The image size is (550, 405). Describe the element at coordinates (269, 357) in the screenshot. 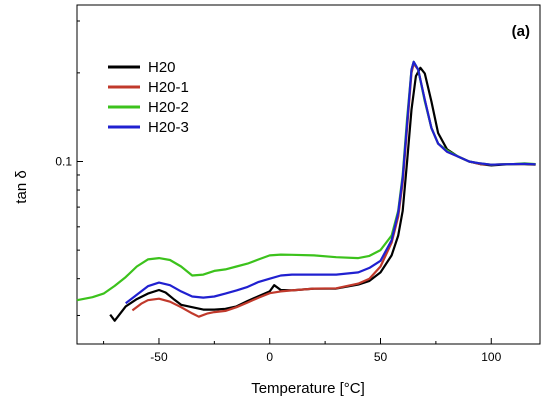

I see `x-tick-label: 0` at that location.